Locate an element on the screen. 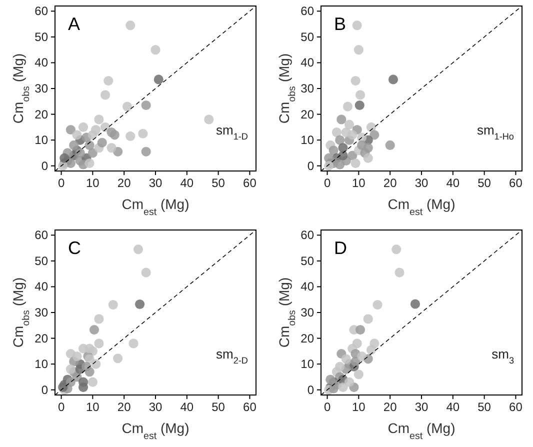 This screenshot has height=447, width=533. annotation: sm$_{1-D}$ is located at coordinates (232, 132).